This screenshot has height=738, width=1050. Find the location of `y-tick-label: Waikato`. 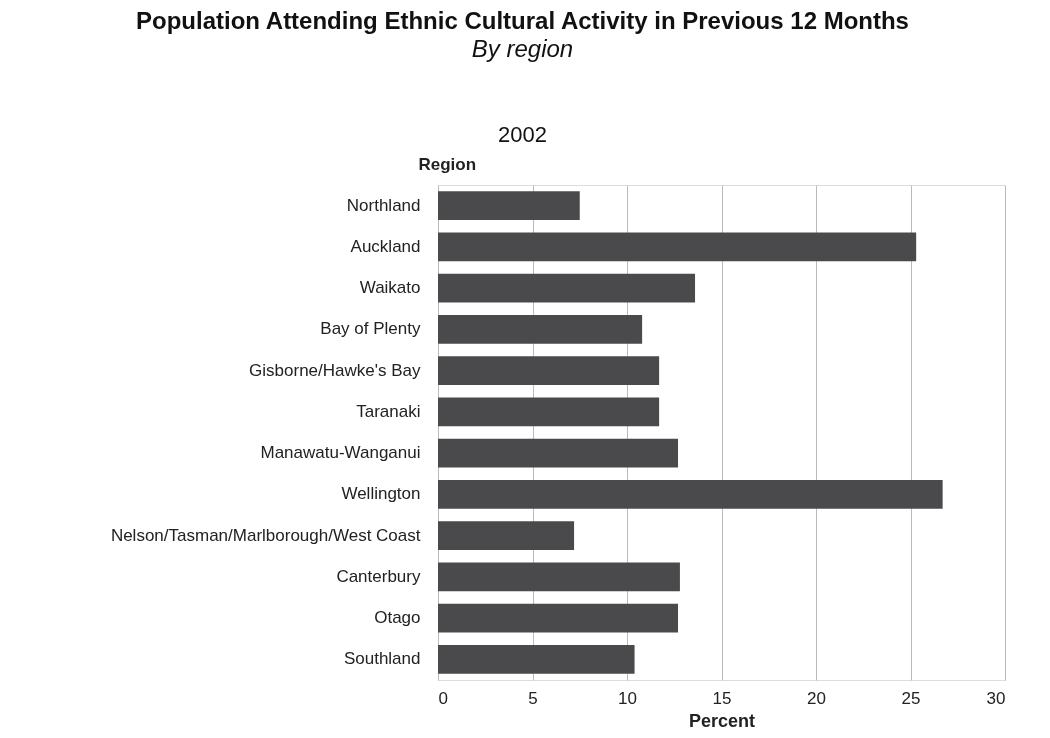

y-tick-label: Waikato is located at coordinates (390, 288).